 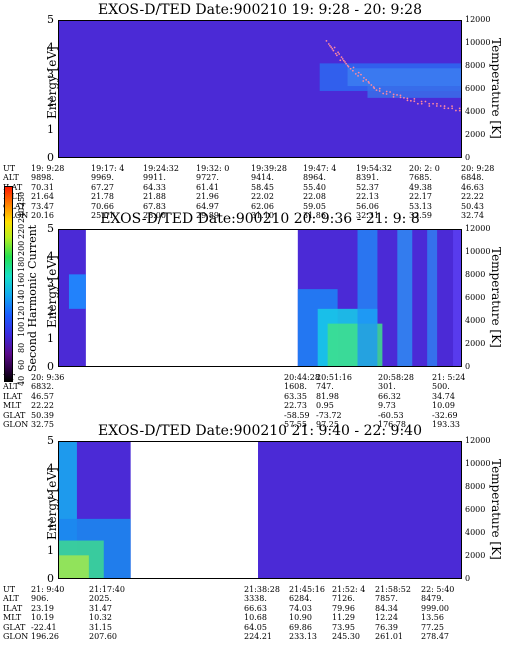 I want to click on ephem-value-1-1-0: 19:17: 4, so click(x=108, y=168).